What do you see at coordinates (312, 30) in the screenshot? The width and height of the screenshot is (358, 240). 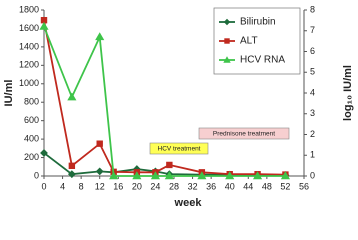 I see `y2-tick-label: 7` at bounding box center [312, 30].